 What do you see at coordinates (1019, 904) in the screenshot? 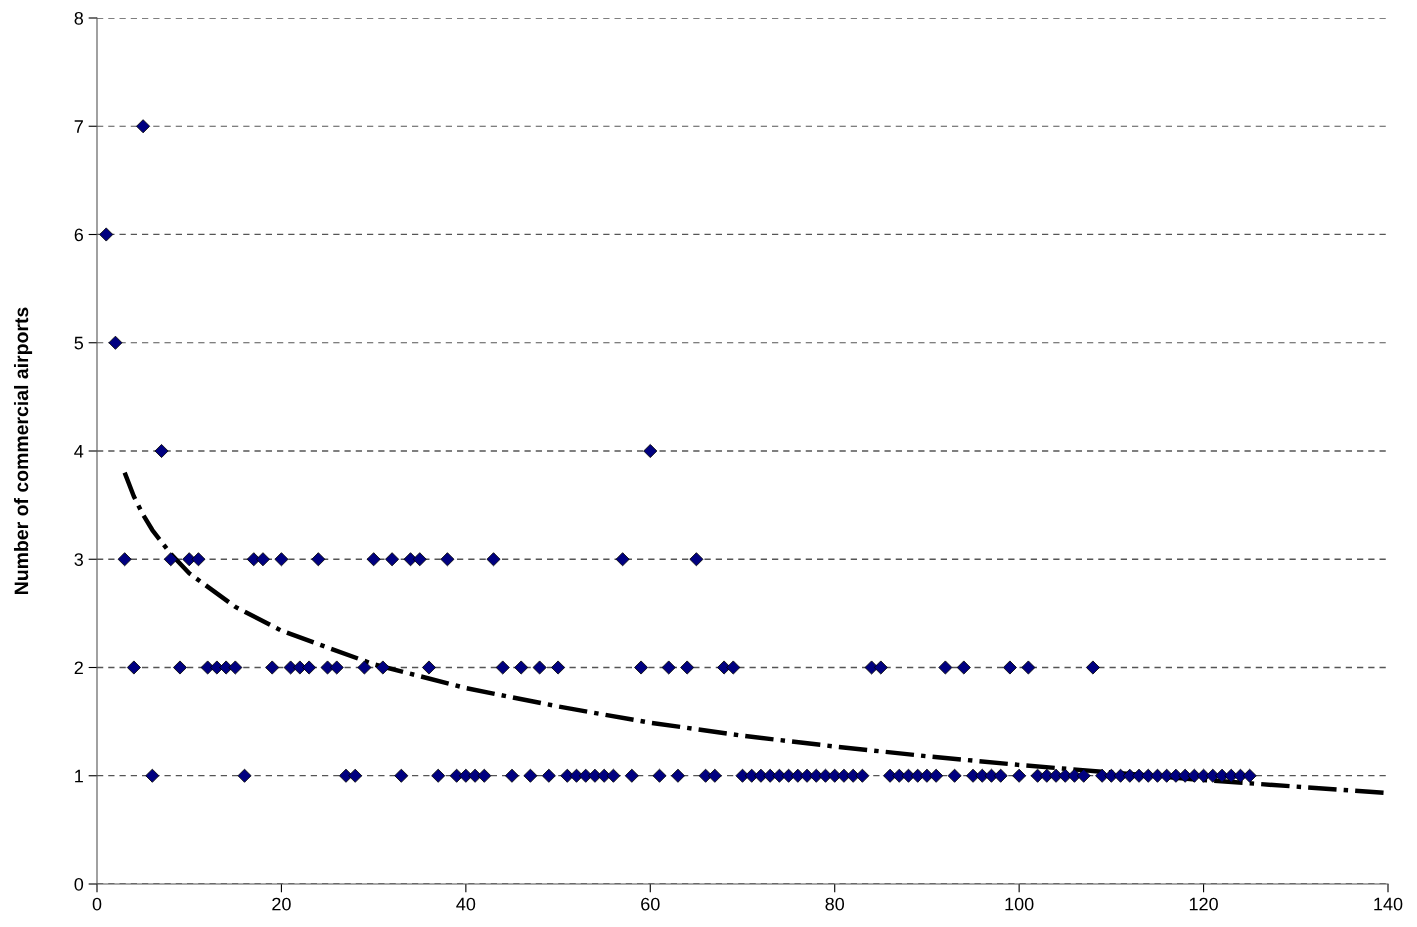
I see `x-tick-label: 100` at bounding box center [1019, 904].